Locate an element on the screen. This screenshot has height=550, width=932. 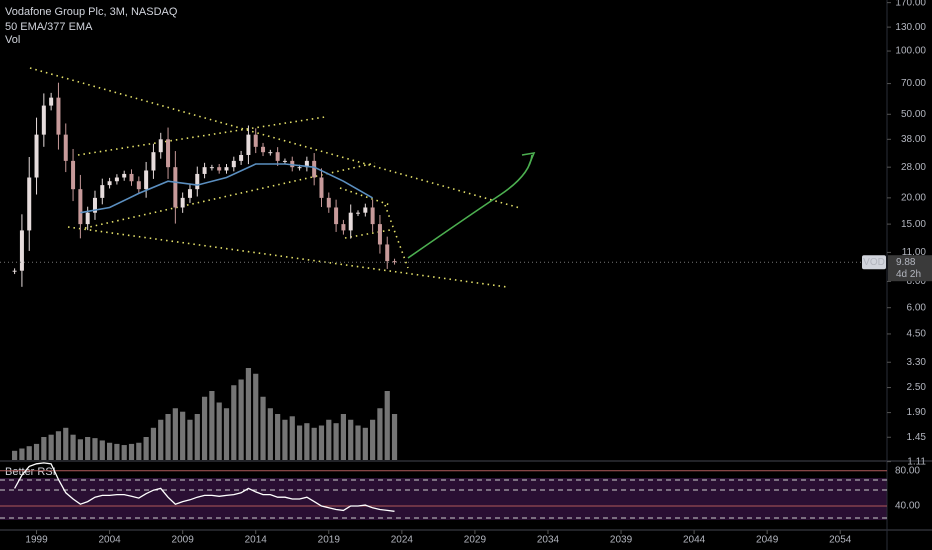
symbol-tag is located at coordinates (874, 262).